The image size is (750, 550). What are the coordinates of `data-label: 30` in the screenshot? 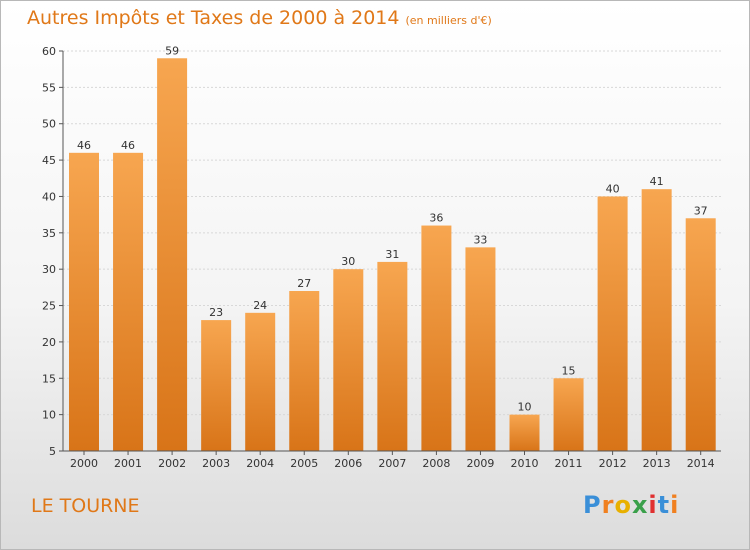 It's located at (348, 261).